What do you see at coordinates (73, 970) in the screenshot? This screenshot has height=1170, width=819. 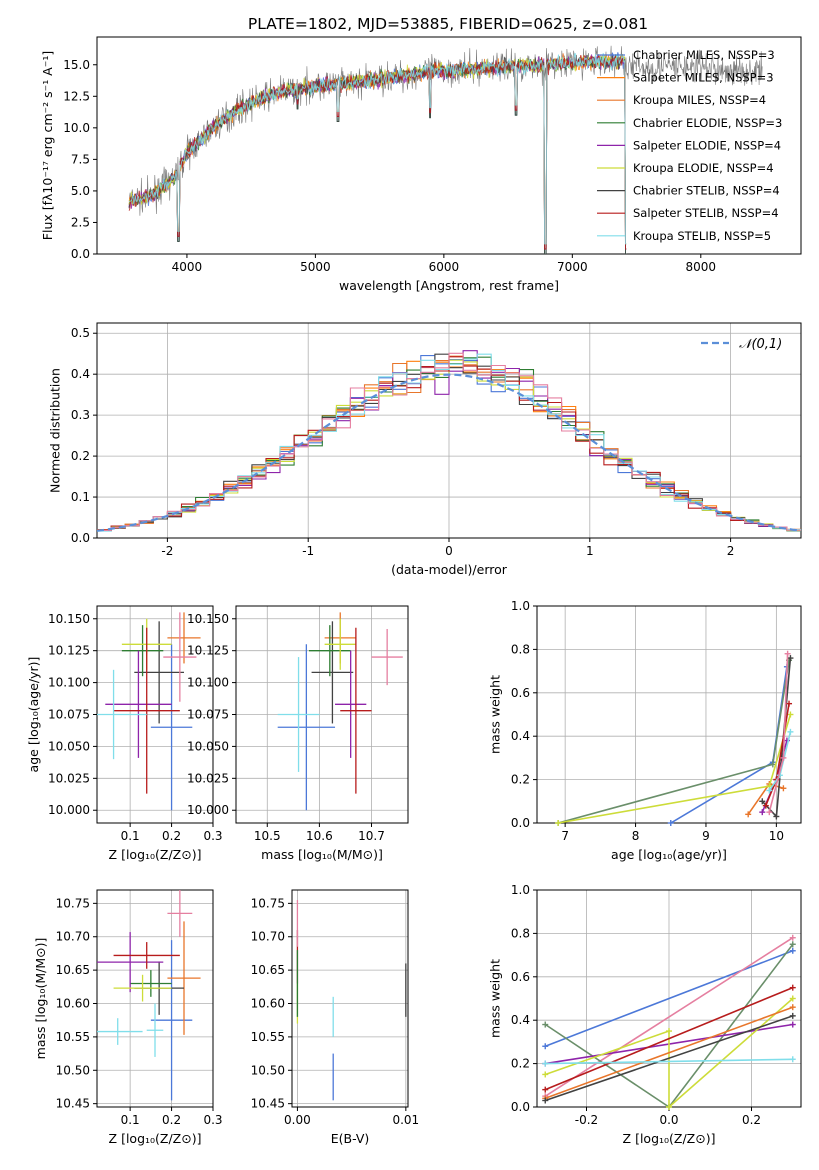 I see `y-tick-label: 10.65` at bounding box center [73, 970].